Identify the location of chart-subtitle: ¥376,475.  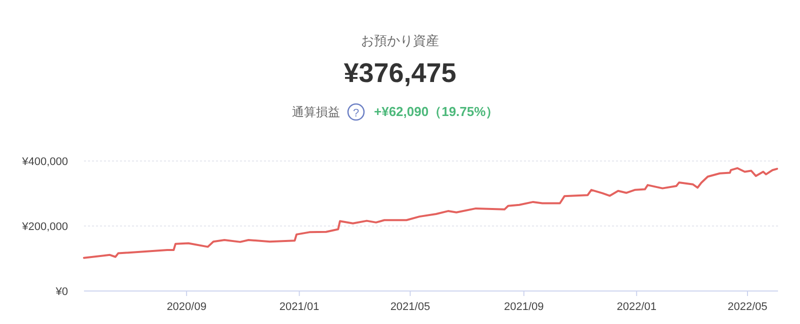
(400, 73).